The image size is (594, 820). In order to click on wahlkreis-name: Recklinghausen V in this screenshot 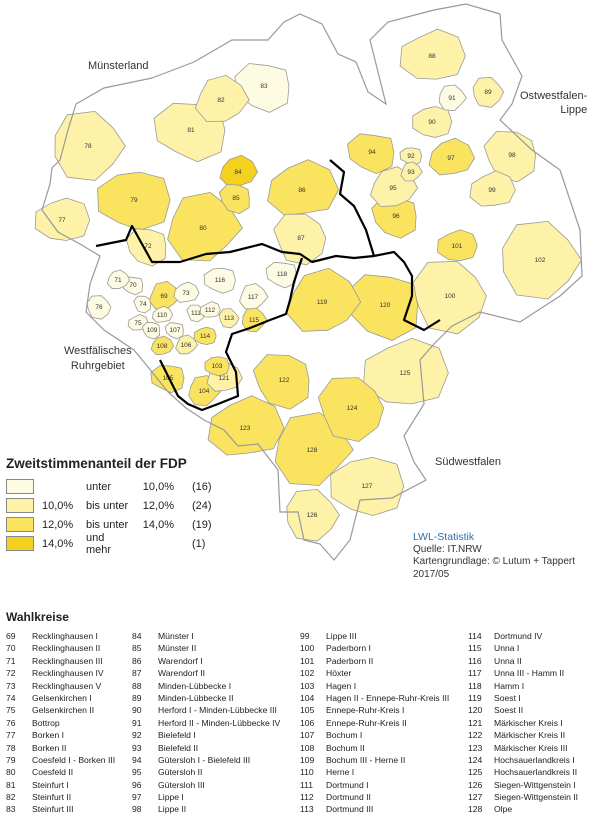, I will do `click(67, 685)`.